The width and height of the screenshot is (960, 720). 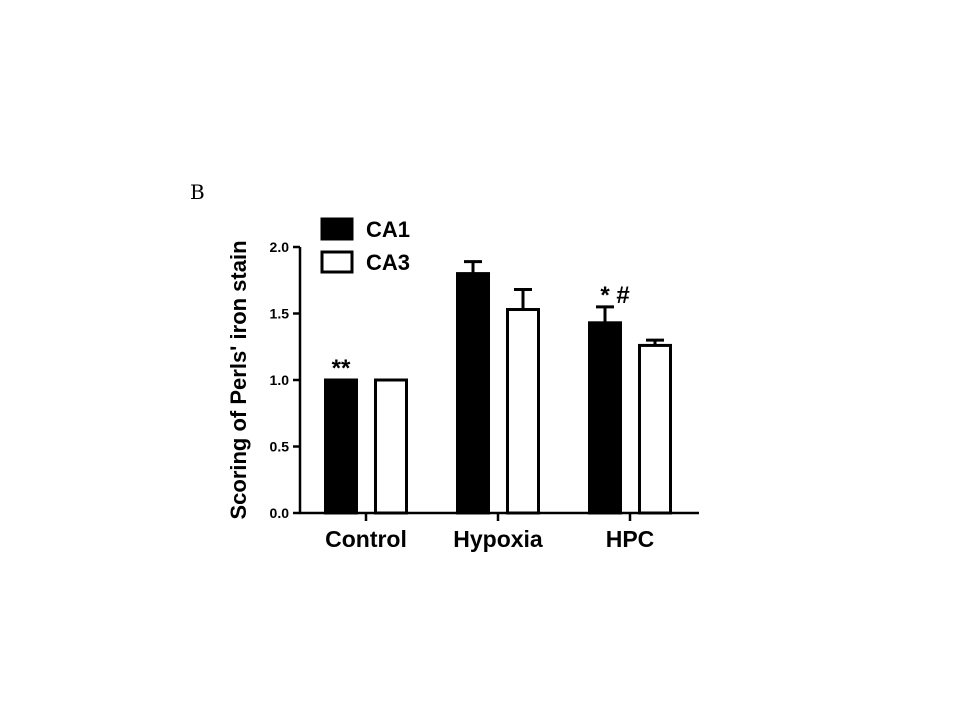 What do you see at coordinates (523, 411) in the screenshot?
I see `bar-ca3-hypoxia` at bounding box center [523, 411].